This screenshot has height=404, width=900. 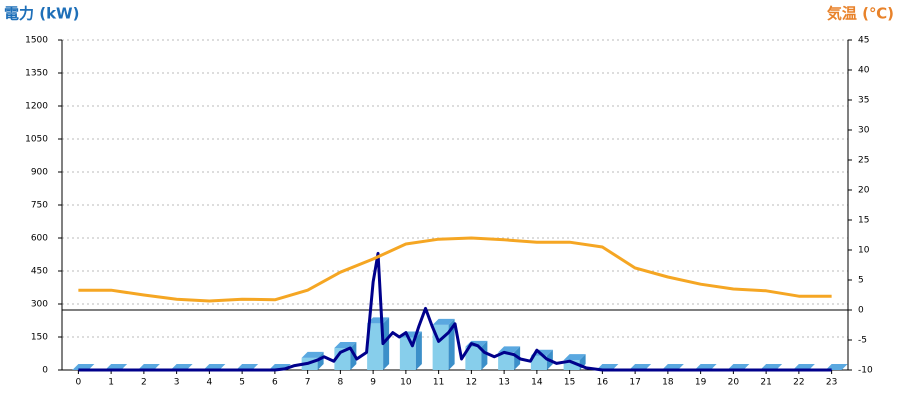 I want to click on x-tick-label: 16, so click(x=603, y=383).